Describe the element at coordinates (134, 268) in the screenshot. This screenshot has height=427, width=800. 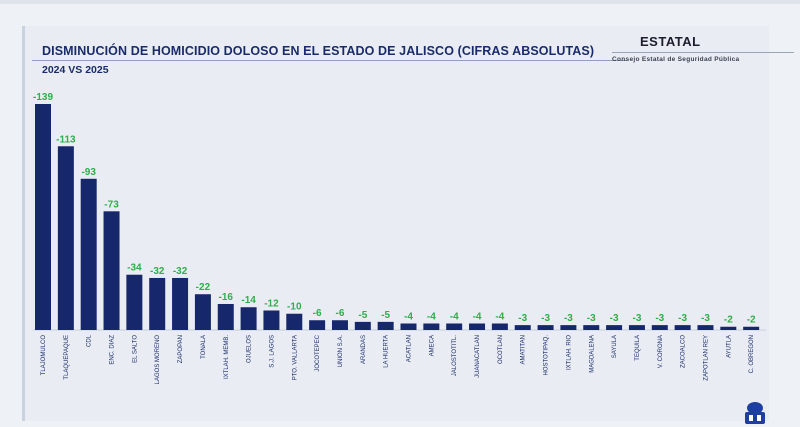
I see `value-label-4: -34` at that location.